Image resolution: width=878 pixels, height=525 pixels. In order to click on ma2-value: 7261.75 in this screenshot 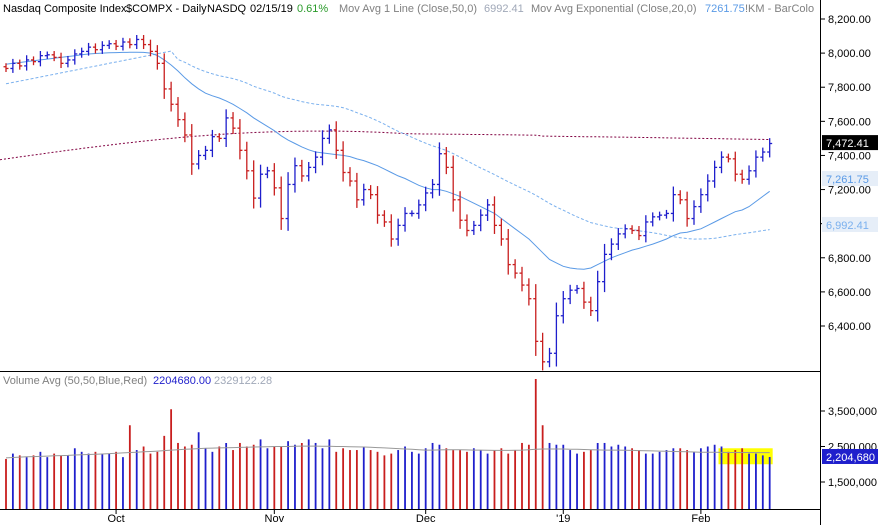, I will do `click(725, 9)`.